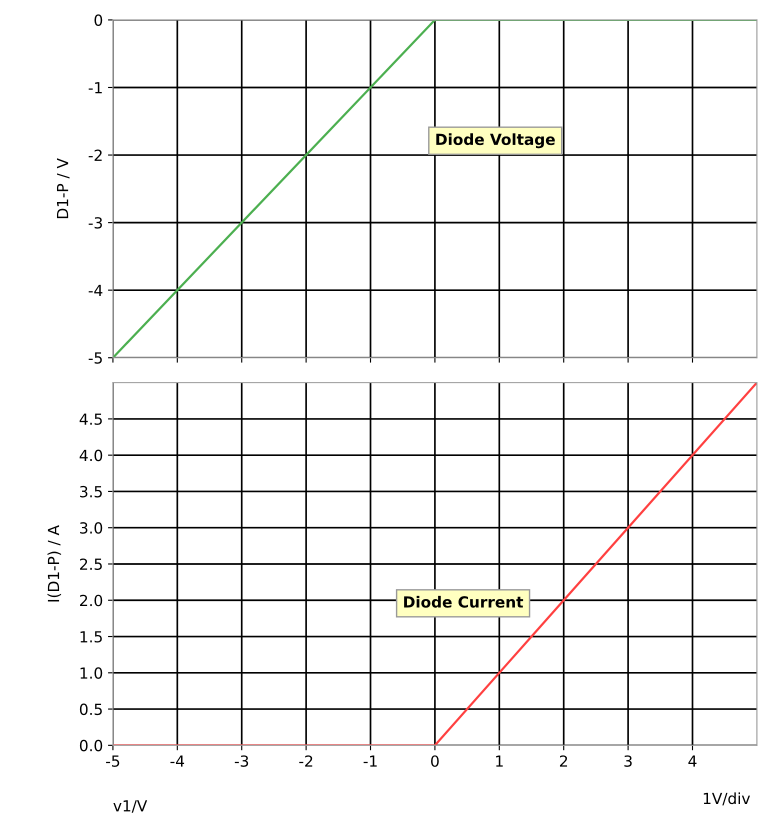 This screenshot has height=830, width=763. I want to click on x-axis-title: v1/V, so click(130, 806).